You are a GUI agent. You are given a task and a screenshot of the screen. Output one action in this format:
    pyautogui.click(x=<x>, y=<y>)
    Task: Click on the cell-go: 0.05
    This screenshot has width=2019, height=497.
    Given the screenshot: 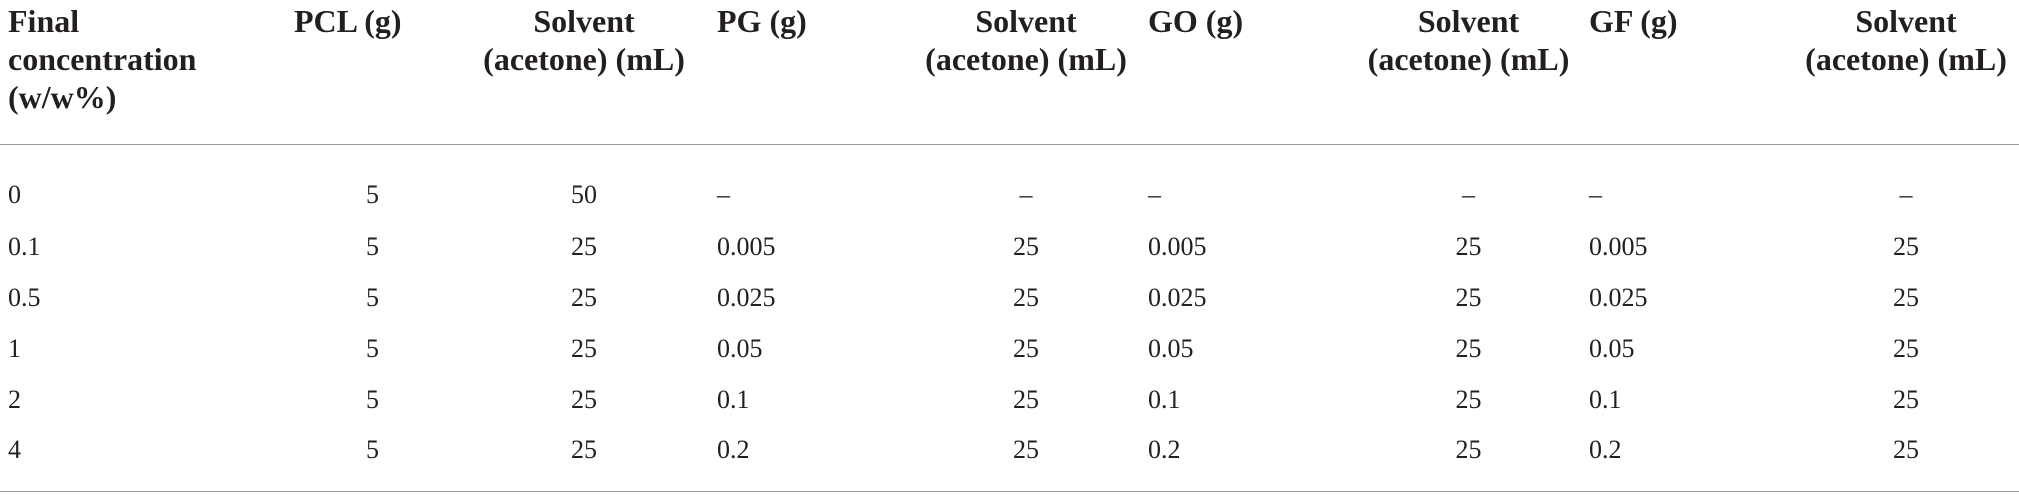 What is the action you would take?
    pyautogui.click(x=1171, y=348)
    